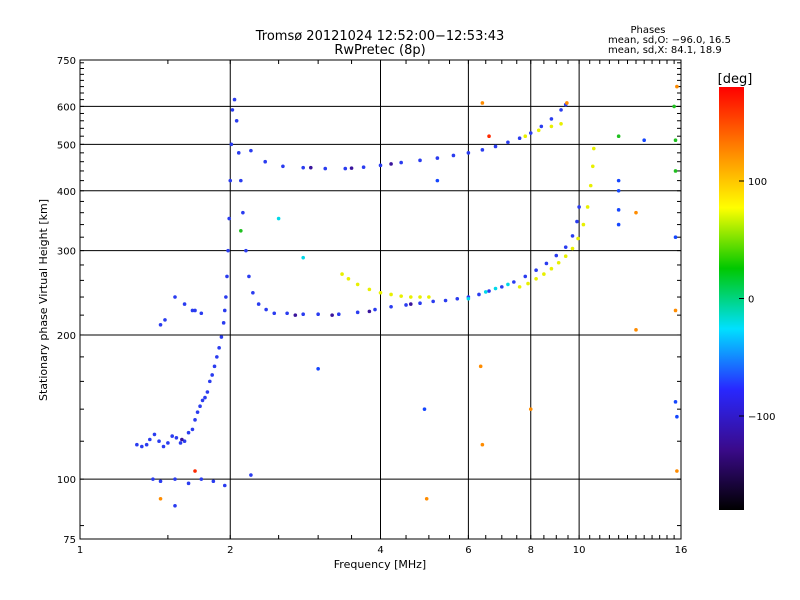 The height and width of the screenshot is (600, 800). I want to click on x-tick-label: 1, so click(80, 550).